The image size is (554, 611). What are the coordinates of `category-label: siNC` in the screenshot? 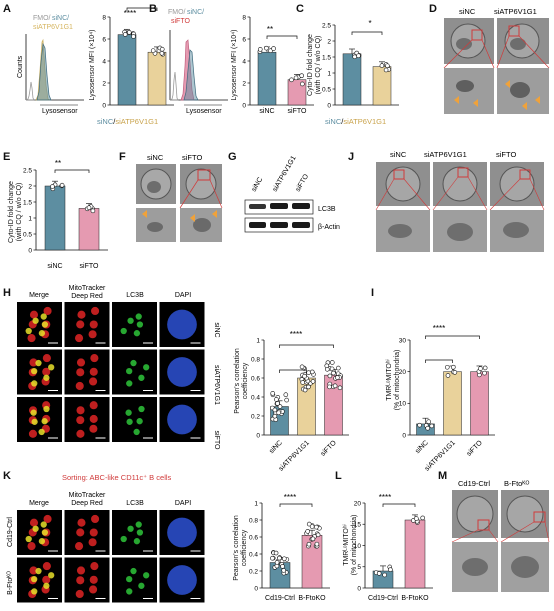 It's located at (54, 266).